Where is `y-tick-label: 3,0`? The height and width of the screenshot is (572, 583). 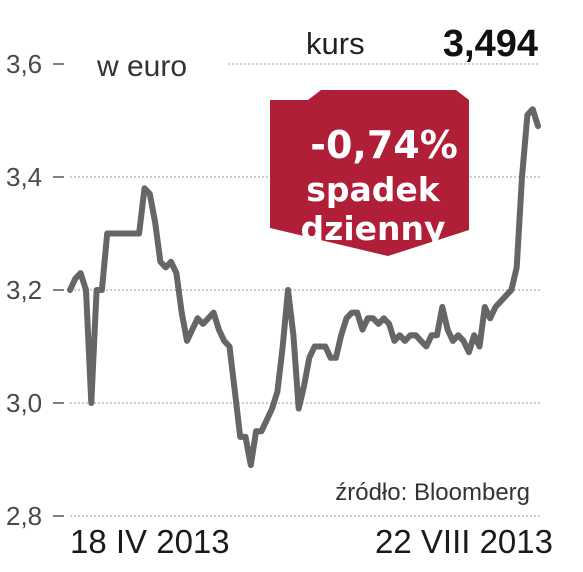 y-tick-label: 3,0 is located at coordinates (24, 403).